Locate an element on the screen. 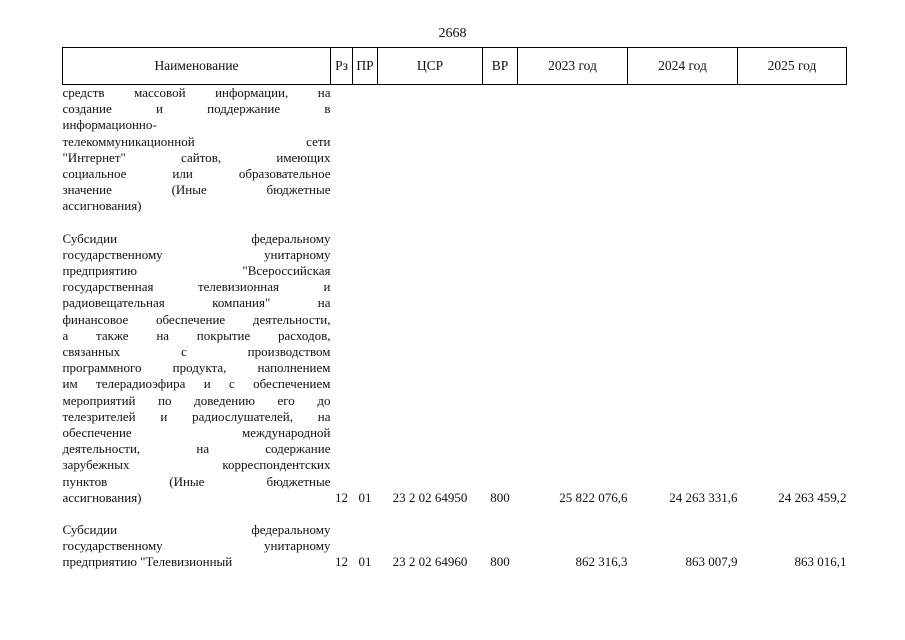  row-name-line: мероприятий по доведению его до is located at coordinates (196, 400).